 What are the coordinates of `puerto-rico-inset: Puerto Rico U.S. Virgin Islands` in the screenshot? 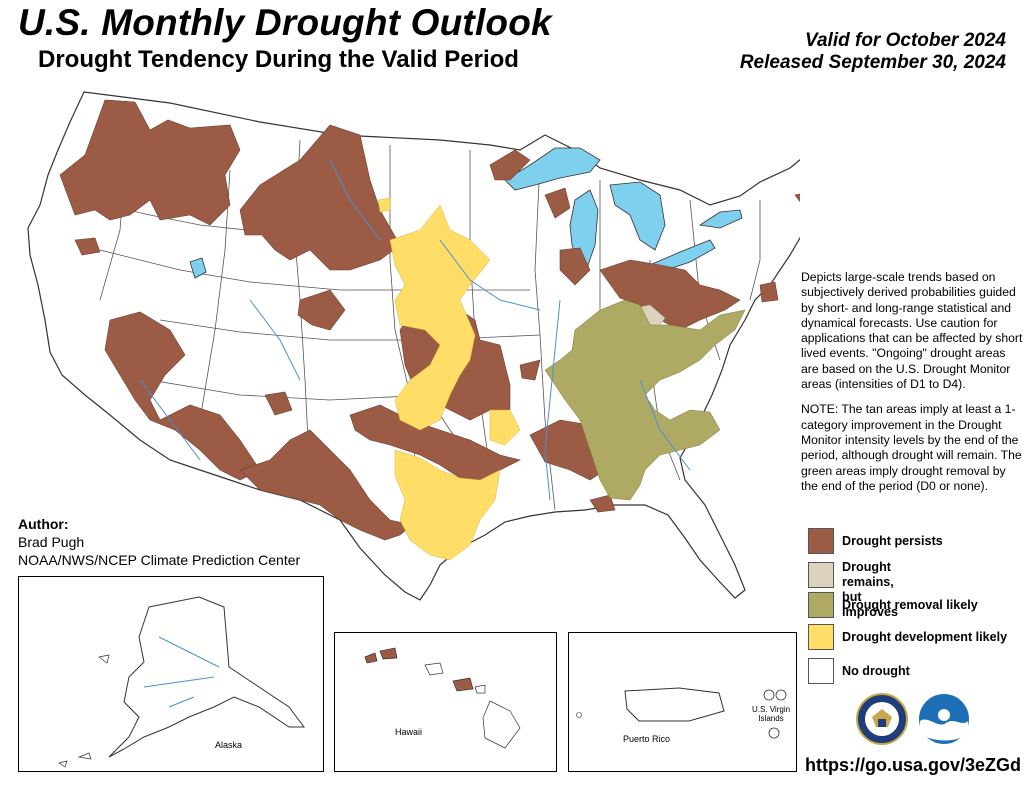 It's located at (682, 702).